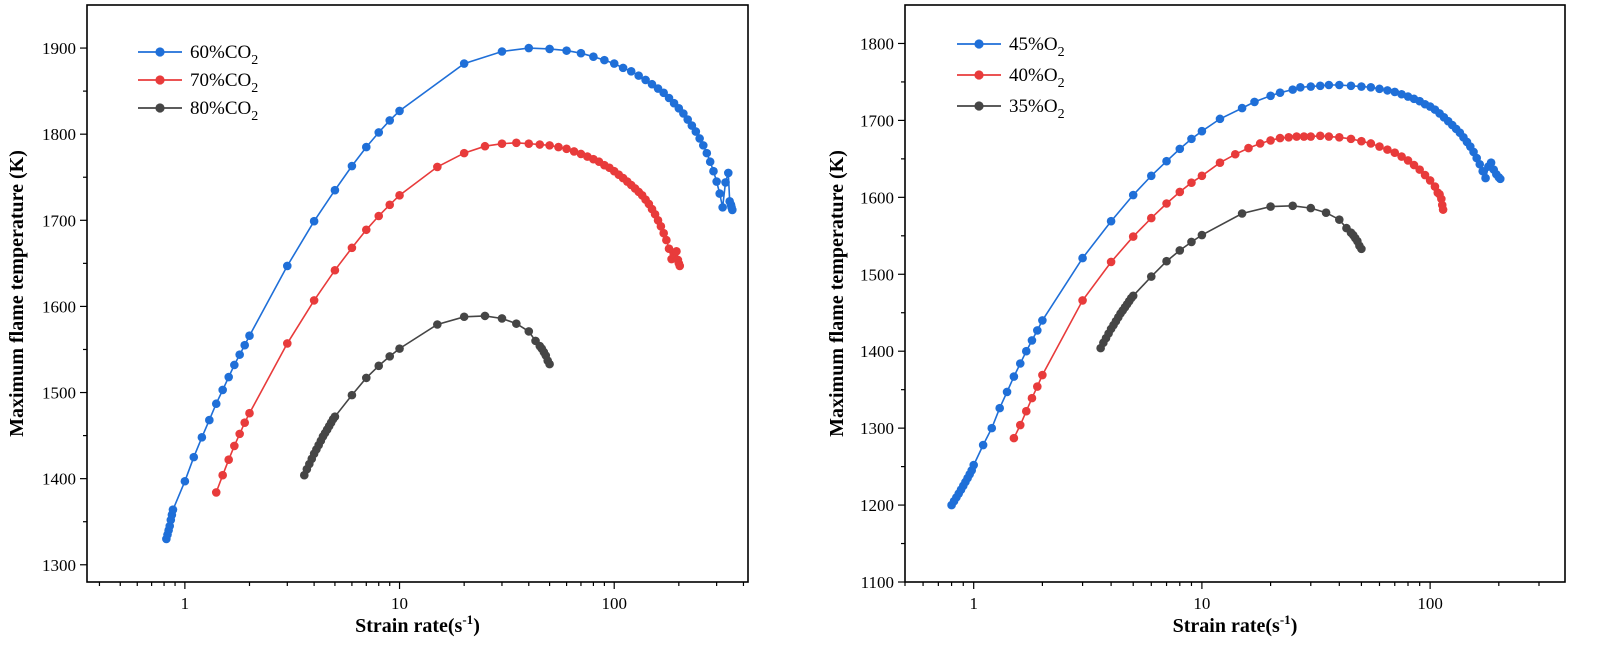  Describe the element at coordinates (59, 306) in the screenshot. I see `y-tick-label: 1600` at that location.